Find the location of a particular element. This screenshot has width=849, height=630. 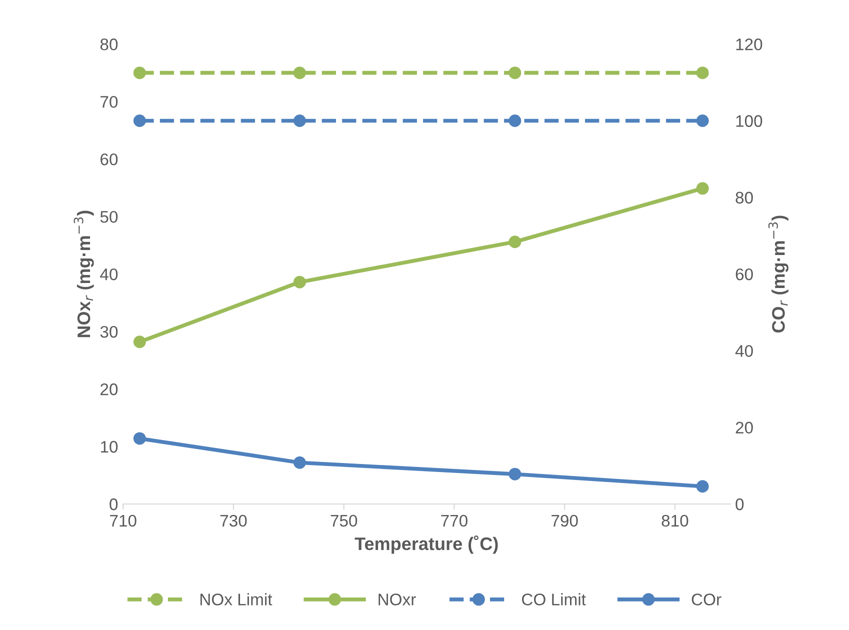

y2-axis-title: CO$_{r}$ (mg·m$^{−3}$) is located at coordinates (778, 274).